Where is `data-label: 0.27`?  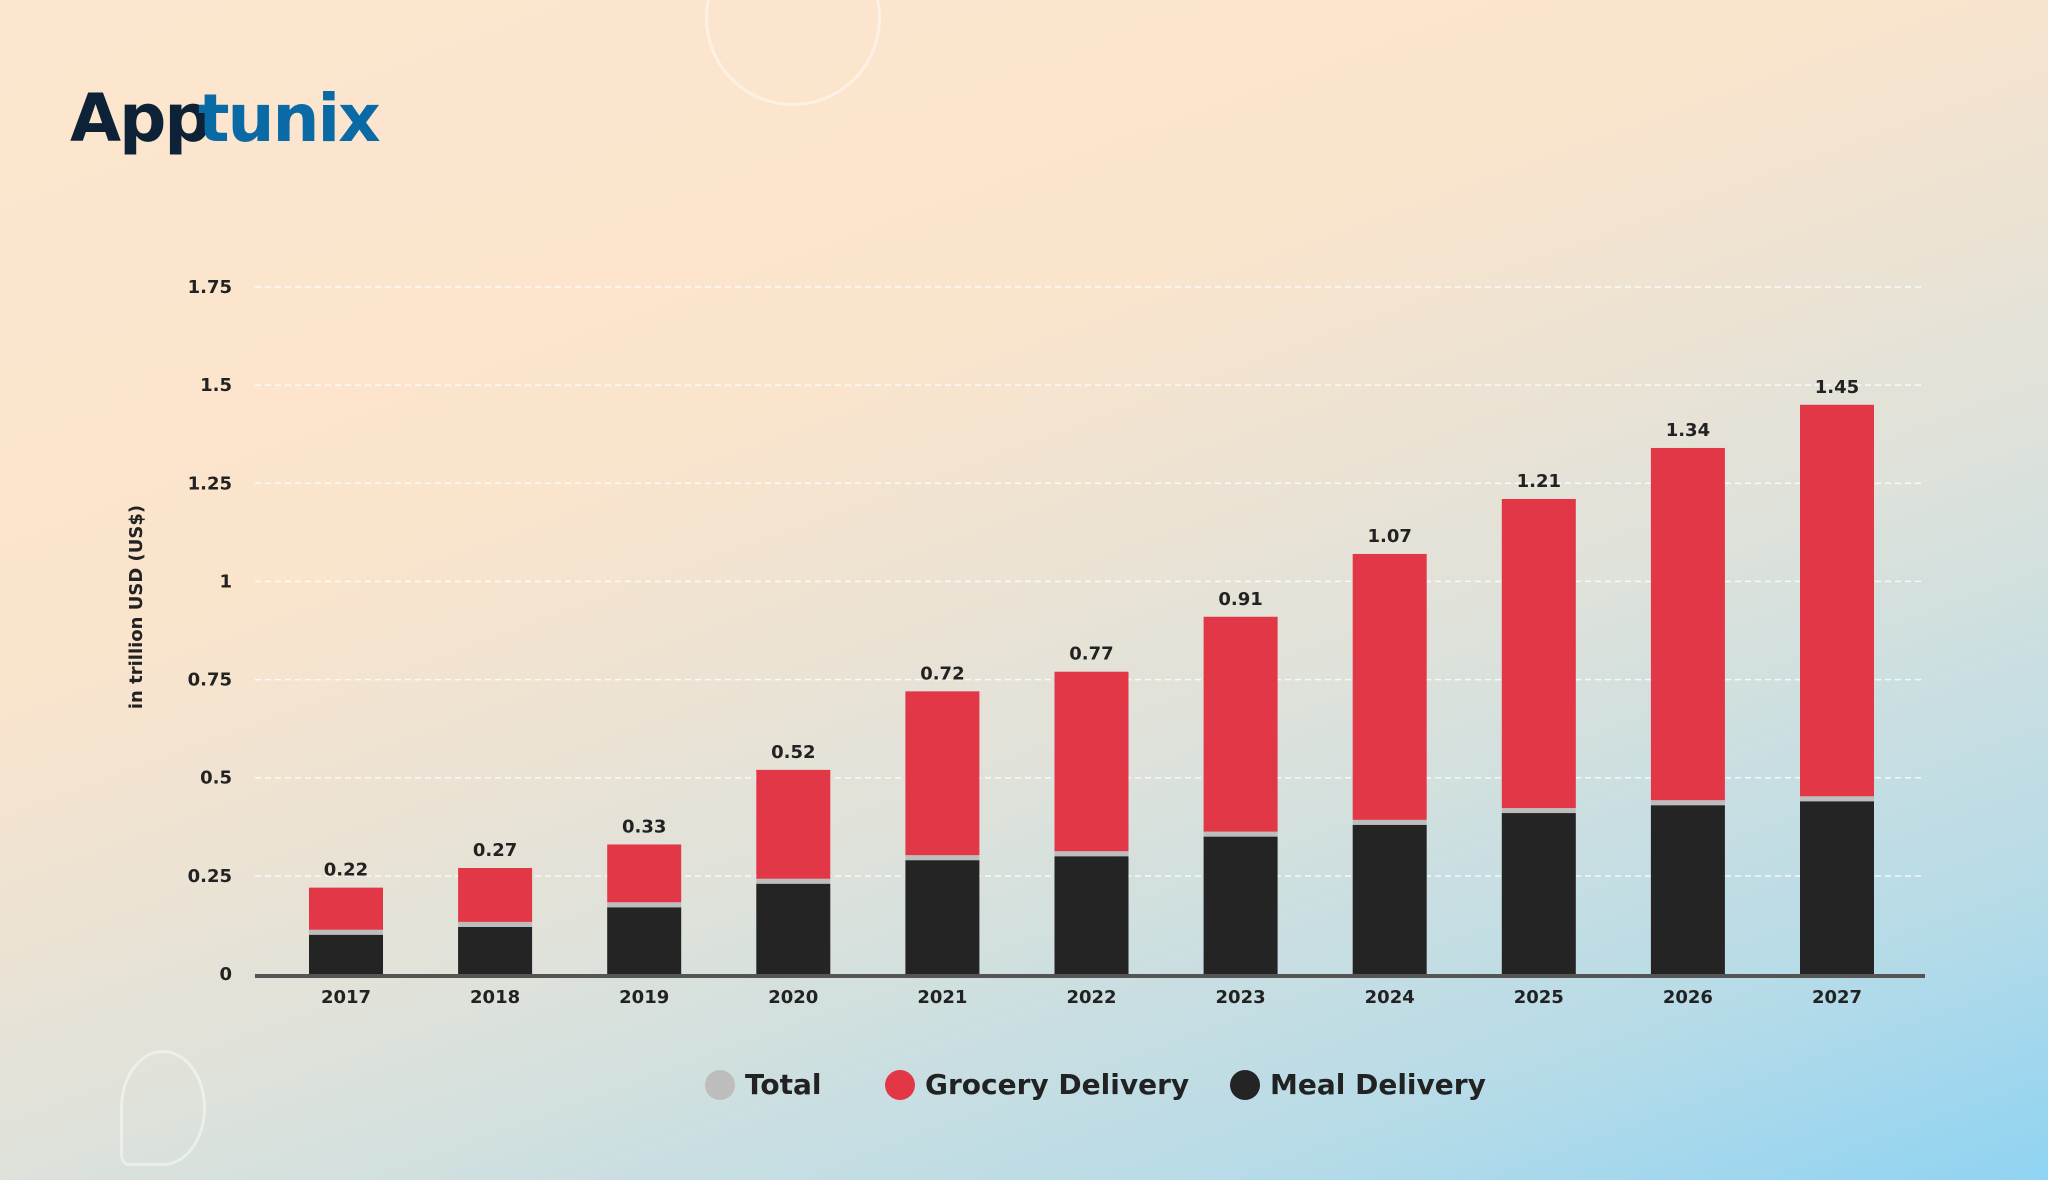
data-label: 0.27 is located at coordinates (495, 850).